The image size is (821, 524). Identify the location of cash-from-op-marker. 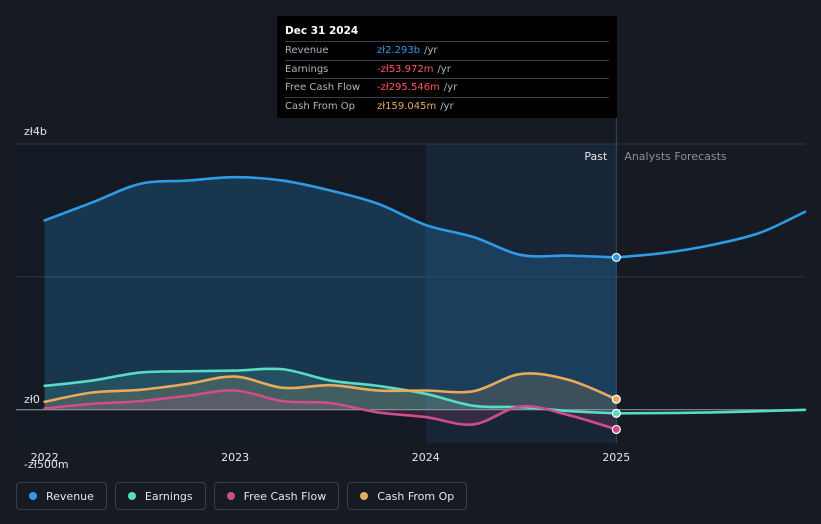
(616, 399).